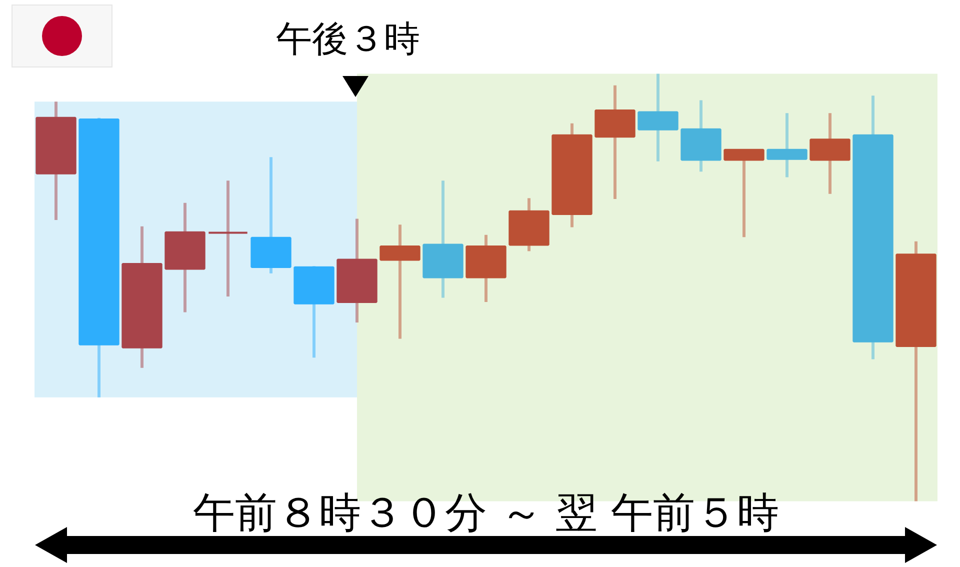 Image resolution: width=960 pixels, height=567 pixels. What do you see at coordinates (348, 39) in the screenshot?
I see `text: 午後３時` at bounding box center [348, 39].